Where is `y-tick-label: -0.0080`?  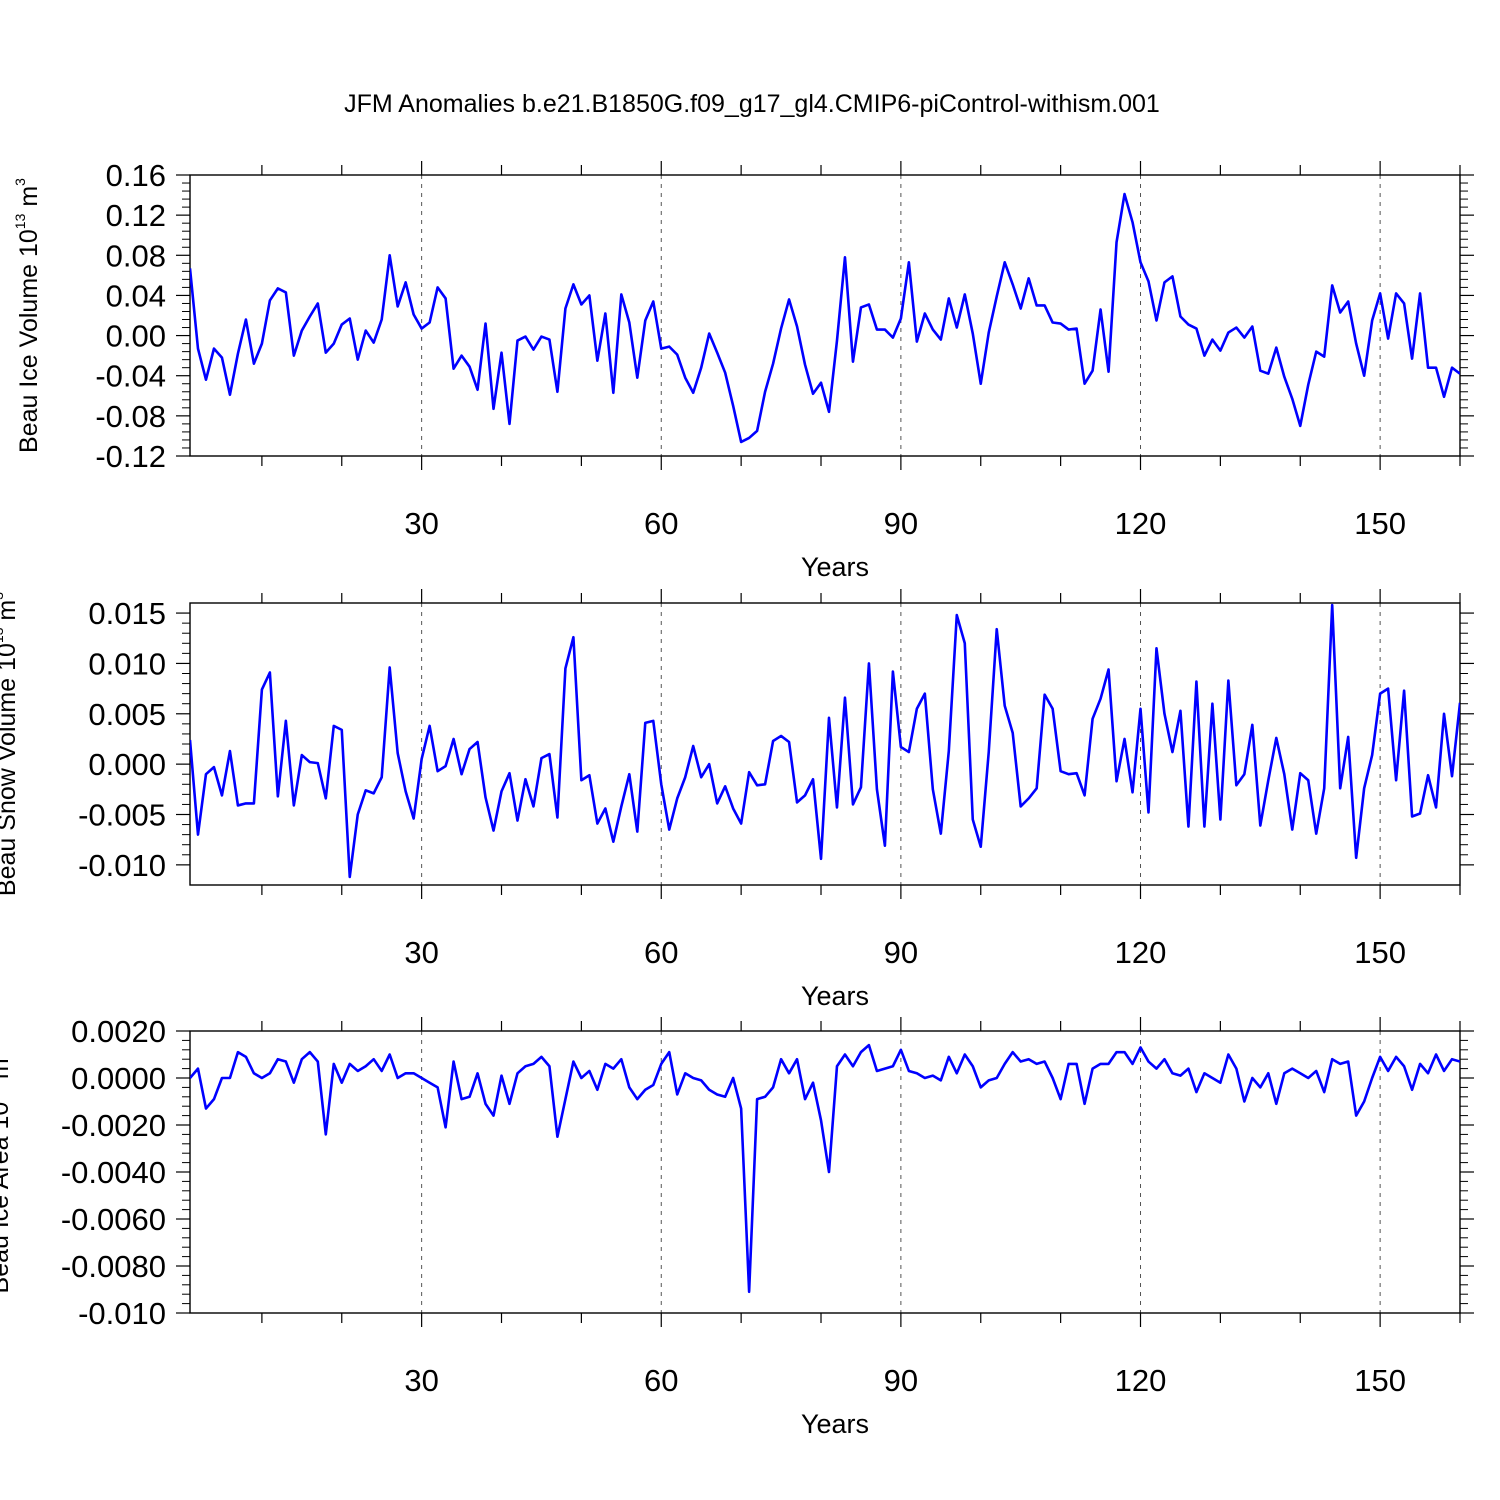
y-tick-label: -0.0080 is located at coordinates (113, 1266).